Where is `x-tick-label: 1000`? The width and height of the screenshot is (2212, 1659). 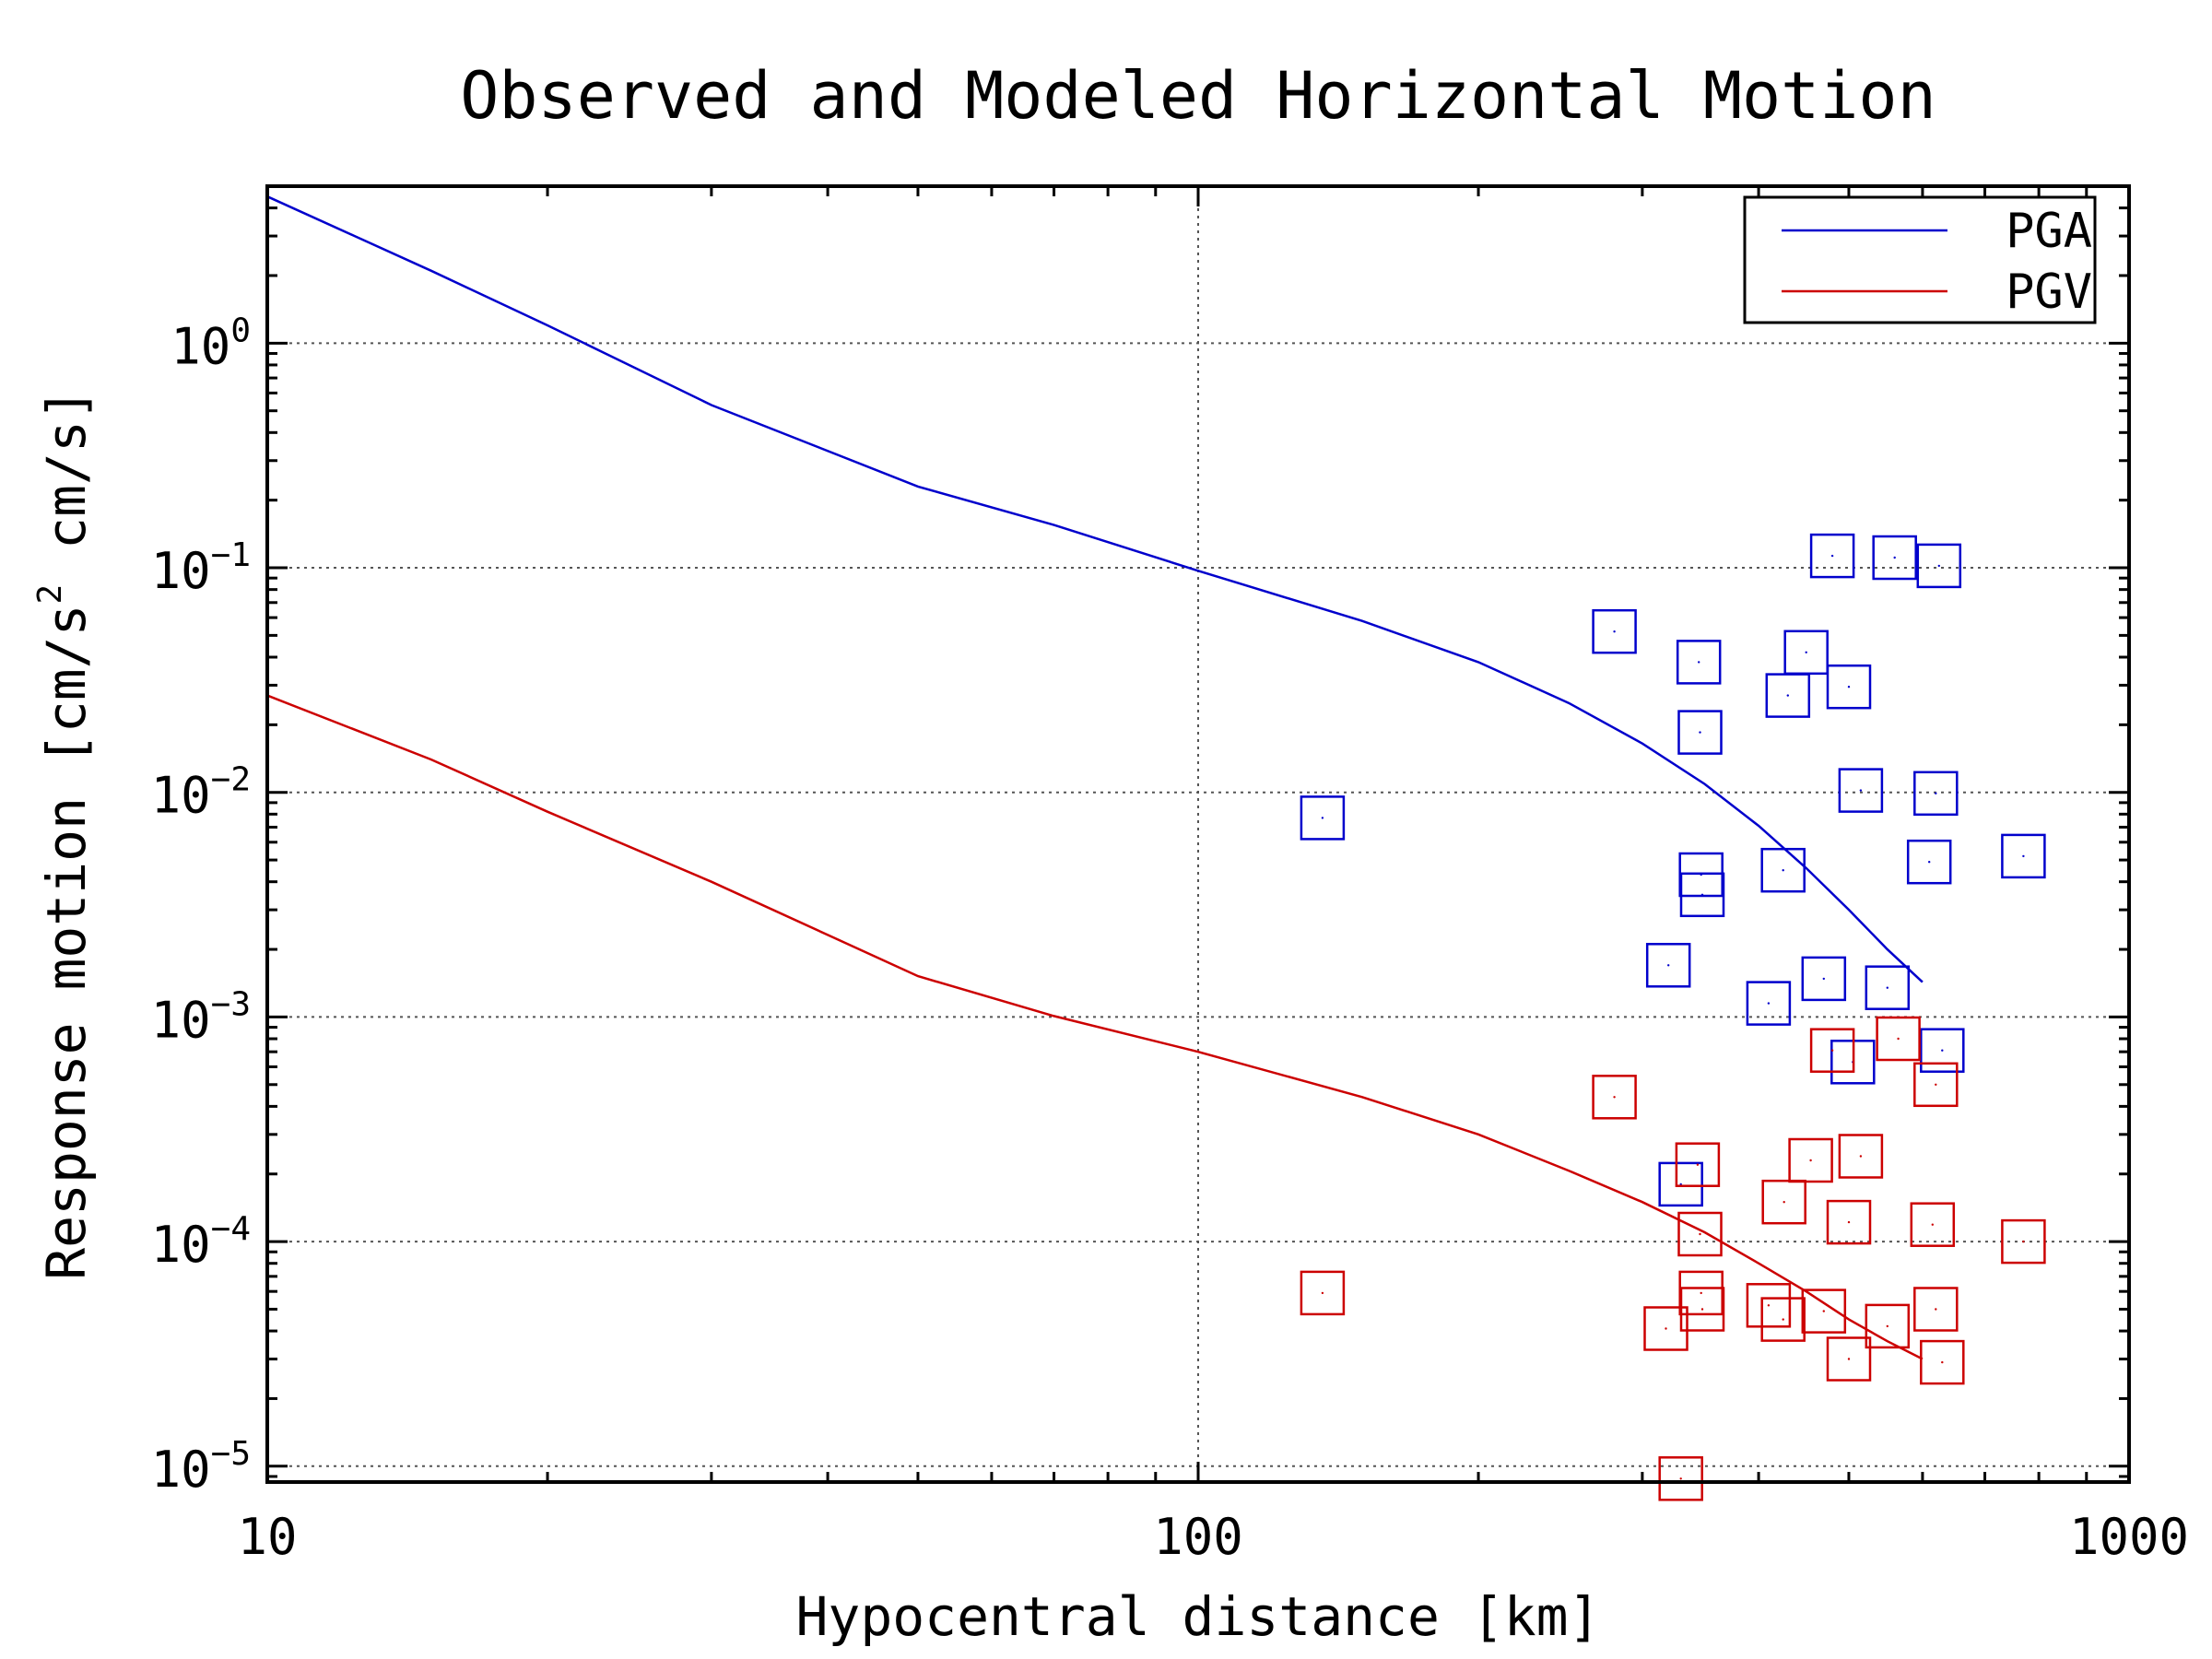 x-tick-label: 1000 is located at coordinates (2129, 1537).